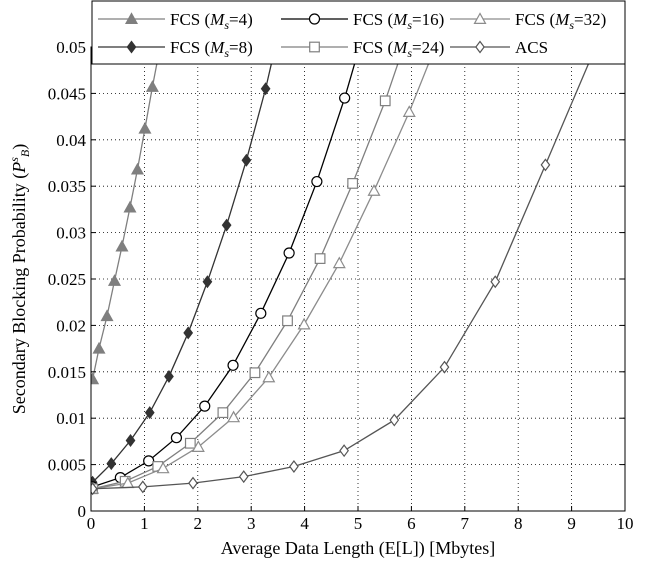 This screenshot has width=654, height=561. What do you see at coordinates (251, 523) in the screenshot?
I see `x-tick-label: 3` at bounding box center [251, 523].